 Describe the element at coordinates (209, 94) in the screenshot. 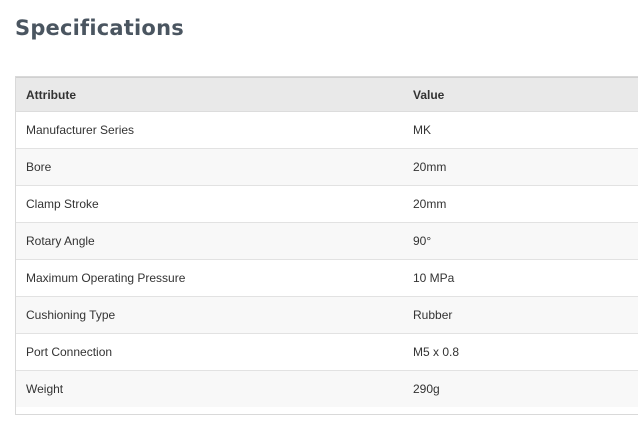

I see `header-attribute: Attribute` at that location.